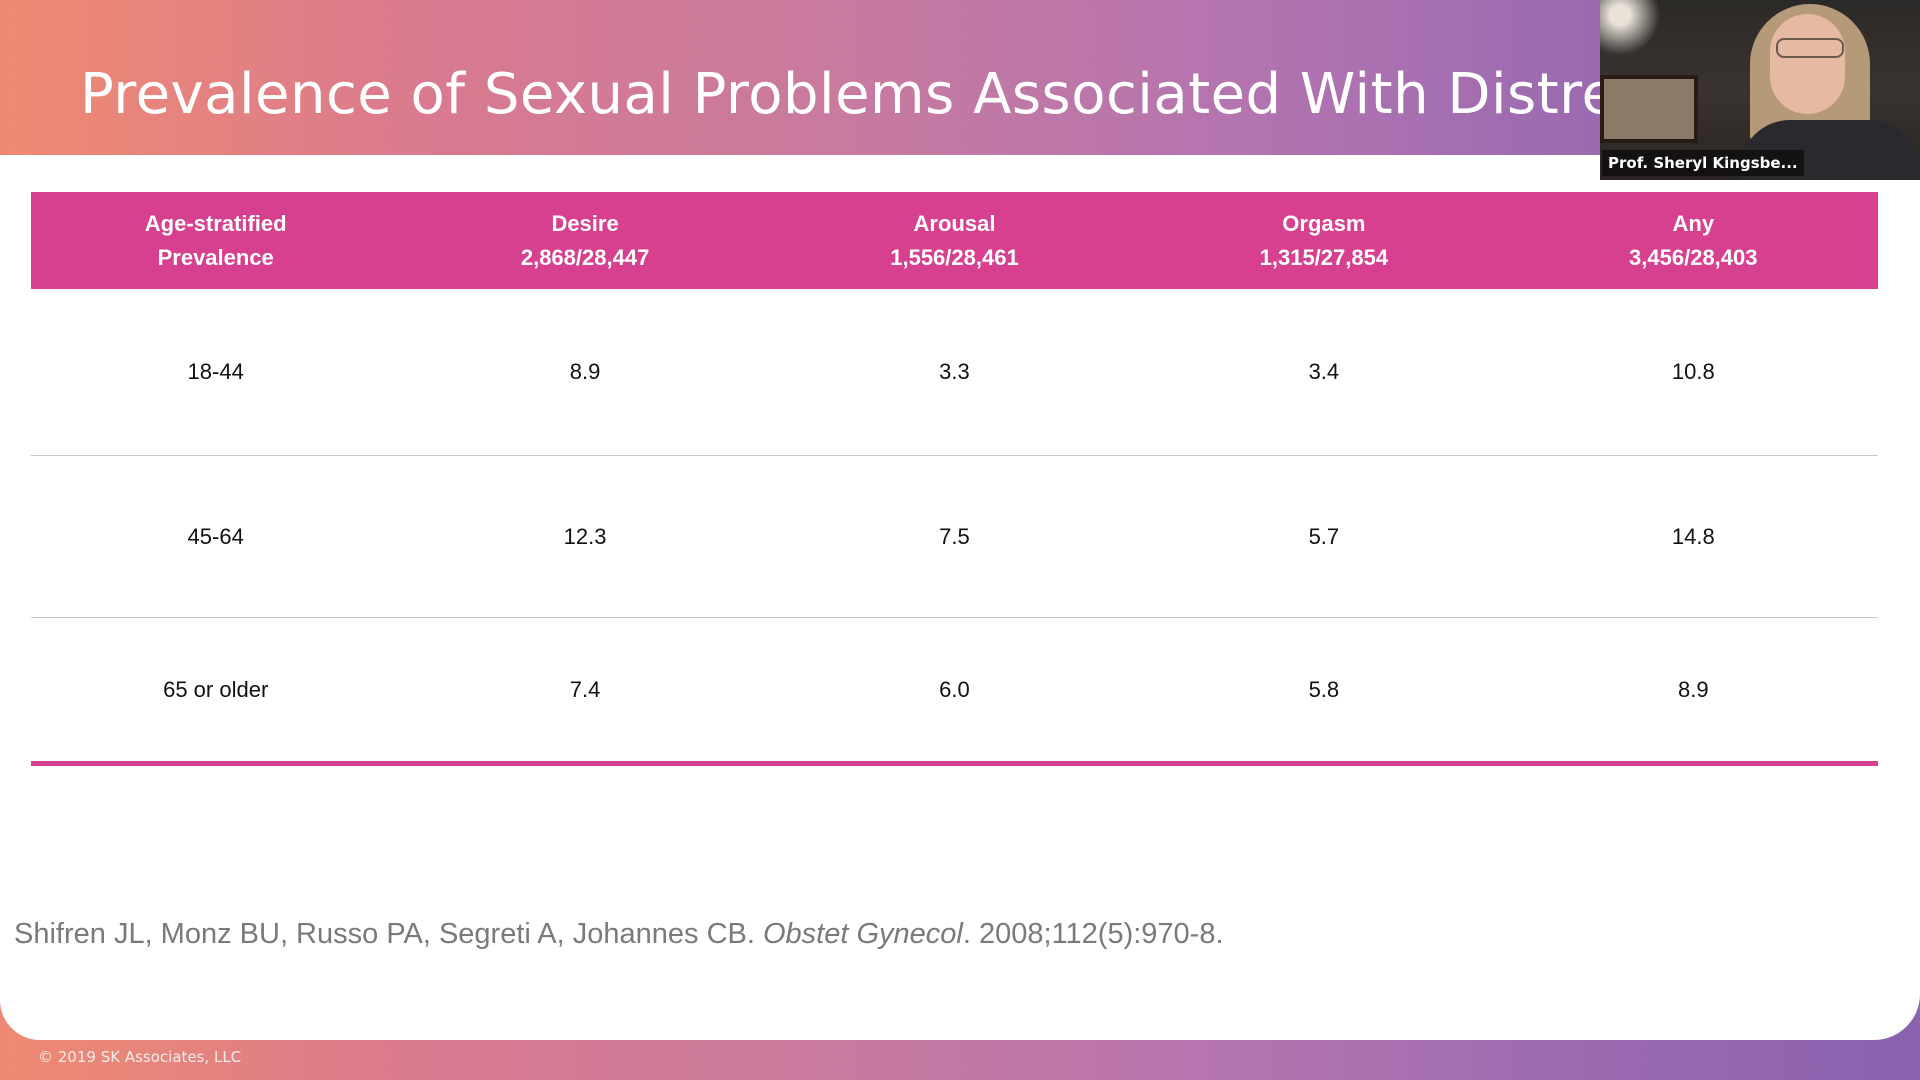 This screenshot has height=1080, width=1920. What do you see at coordinates (1807, 64) in the screenshot?
I see `speaker-face` at bounding box center [1807, 64].